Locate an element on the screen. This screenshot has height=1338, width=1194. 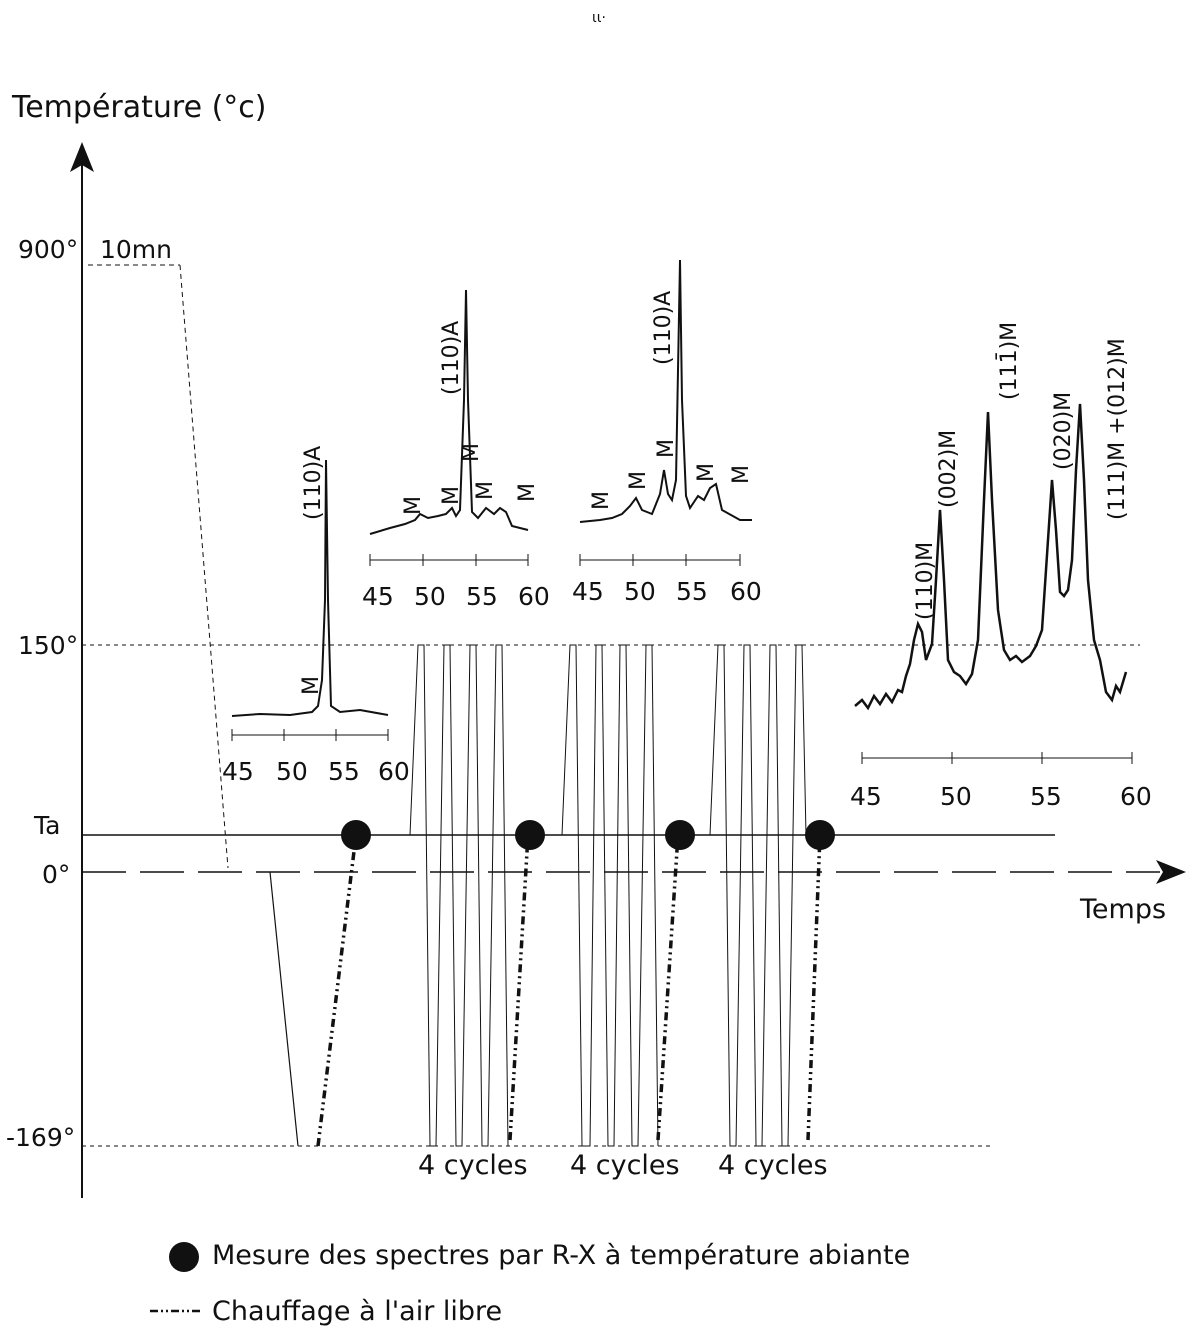
cycle-label-1: 4 cycles is located at coordinates (473, 1165).